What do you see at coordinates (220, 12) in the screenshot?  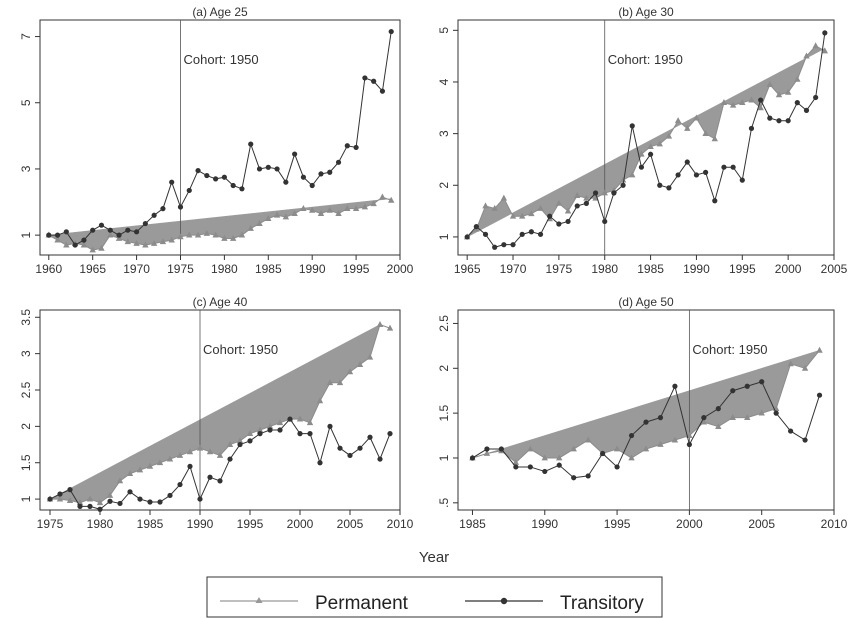 I see `panel-title: (a) Age 25` at bounding box center [220, 12].